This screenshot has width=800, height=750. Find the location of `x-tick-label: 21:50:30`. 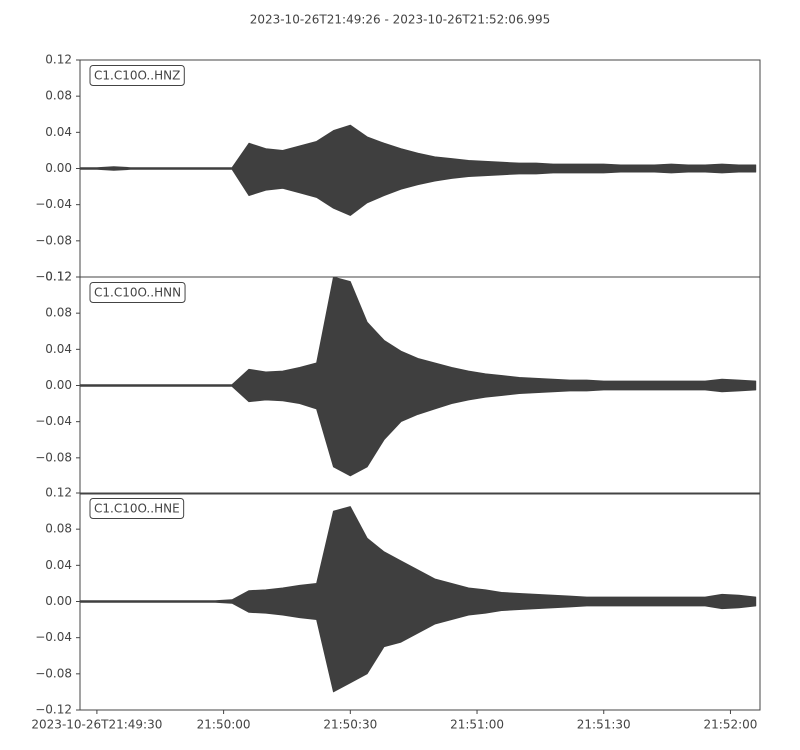

x-tick-label: 21:50:30 is located at coordinates (350, 725).